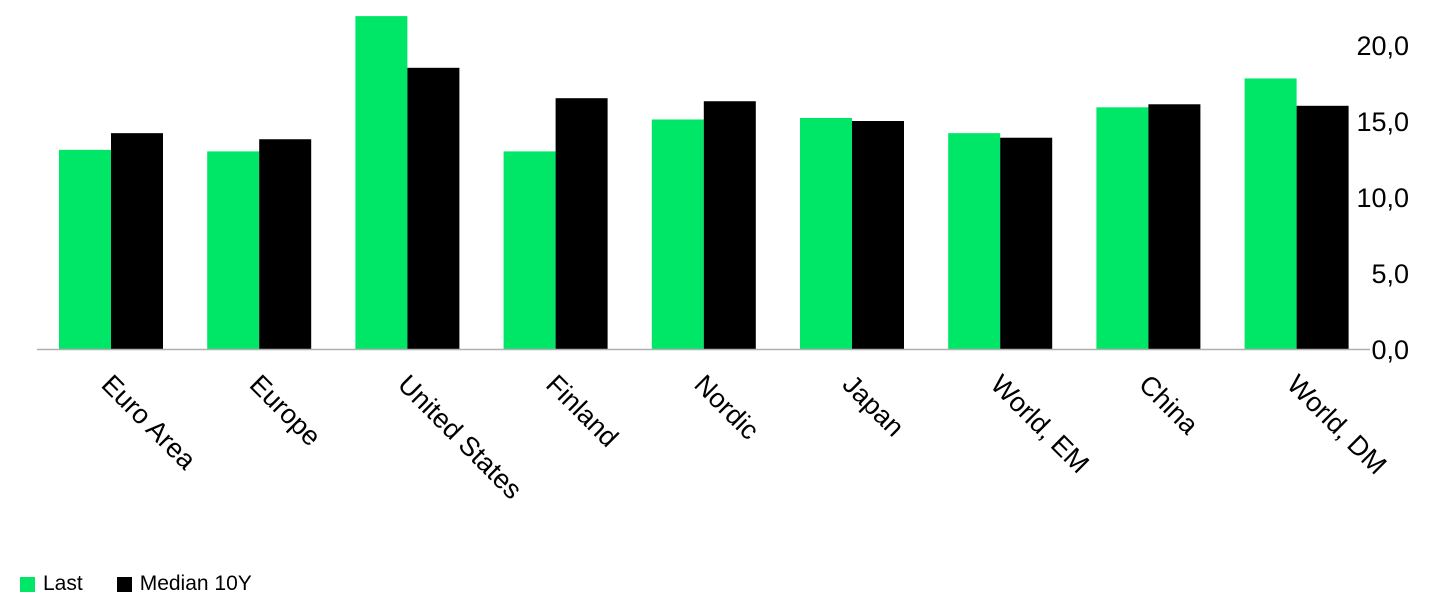 The width and height of the screenshot is (1435, 597). What do you see at coordinates (677, 234) in the screenshot?
I see `bar-last-nordic` at bounding box center [677, 234].